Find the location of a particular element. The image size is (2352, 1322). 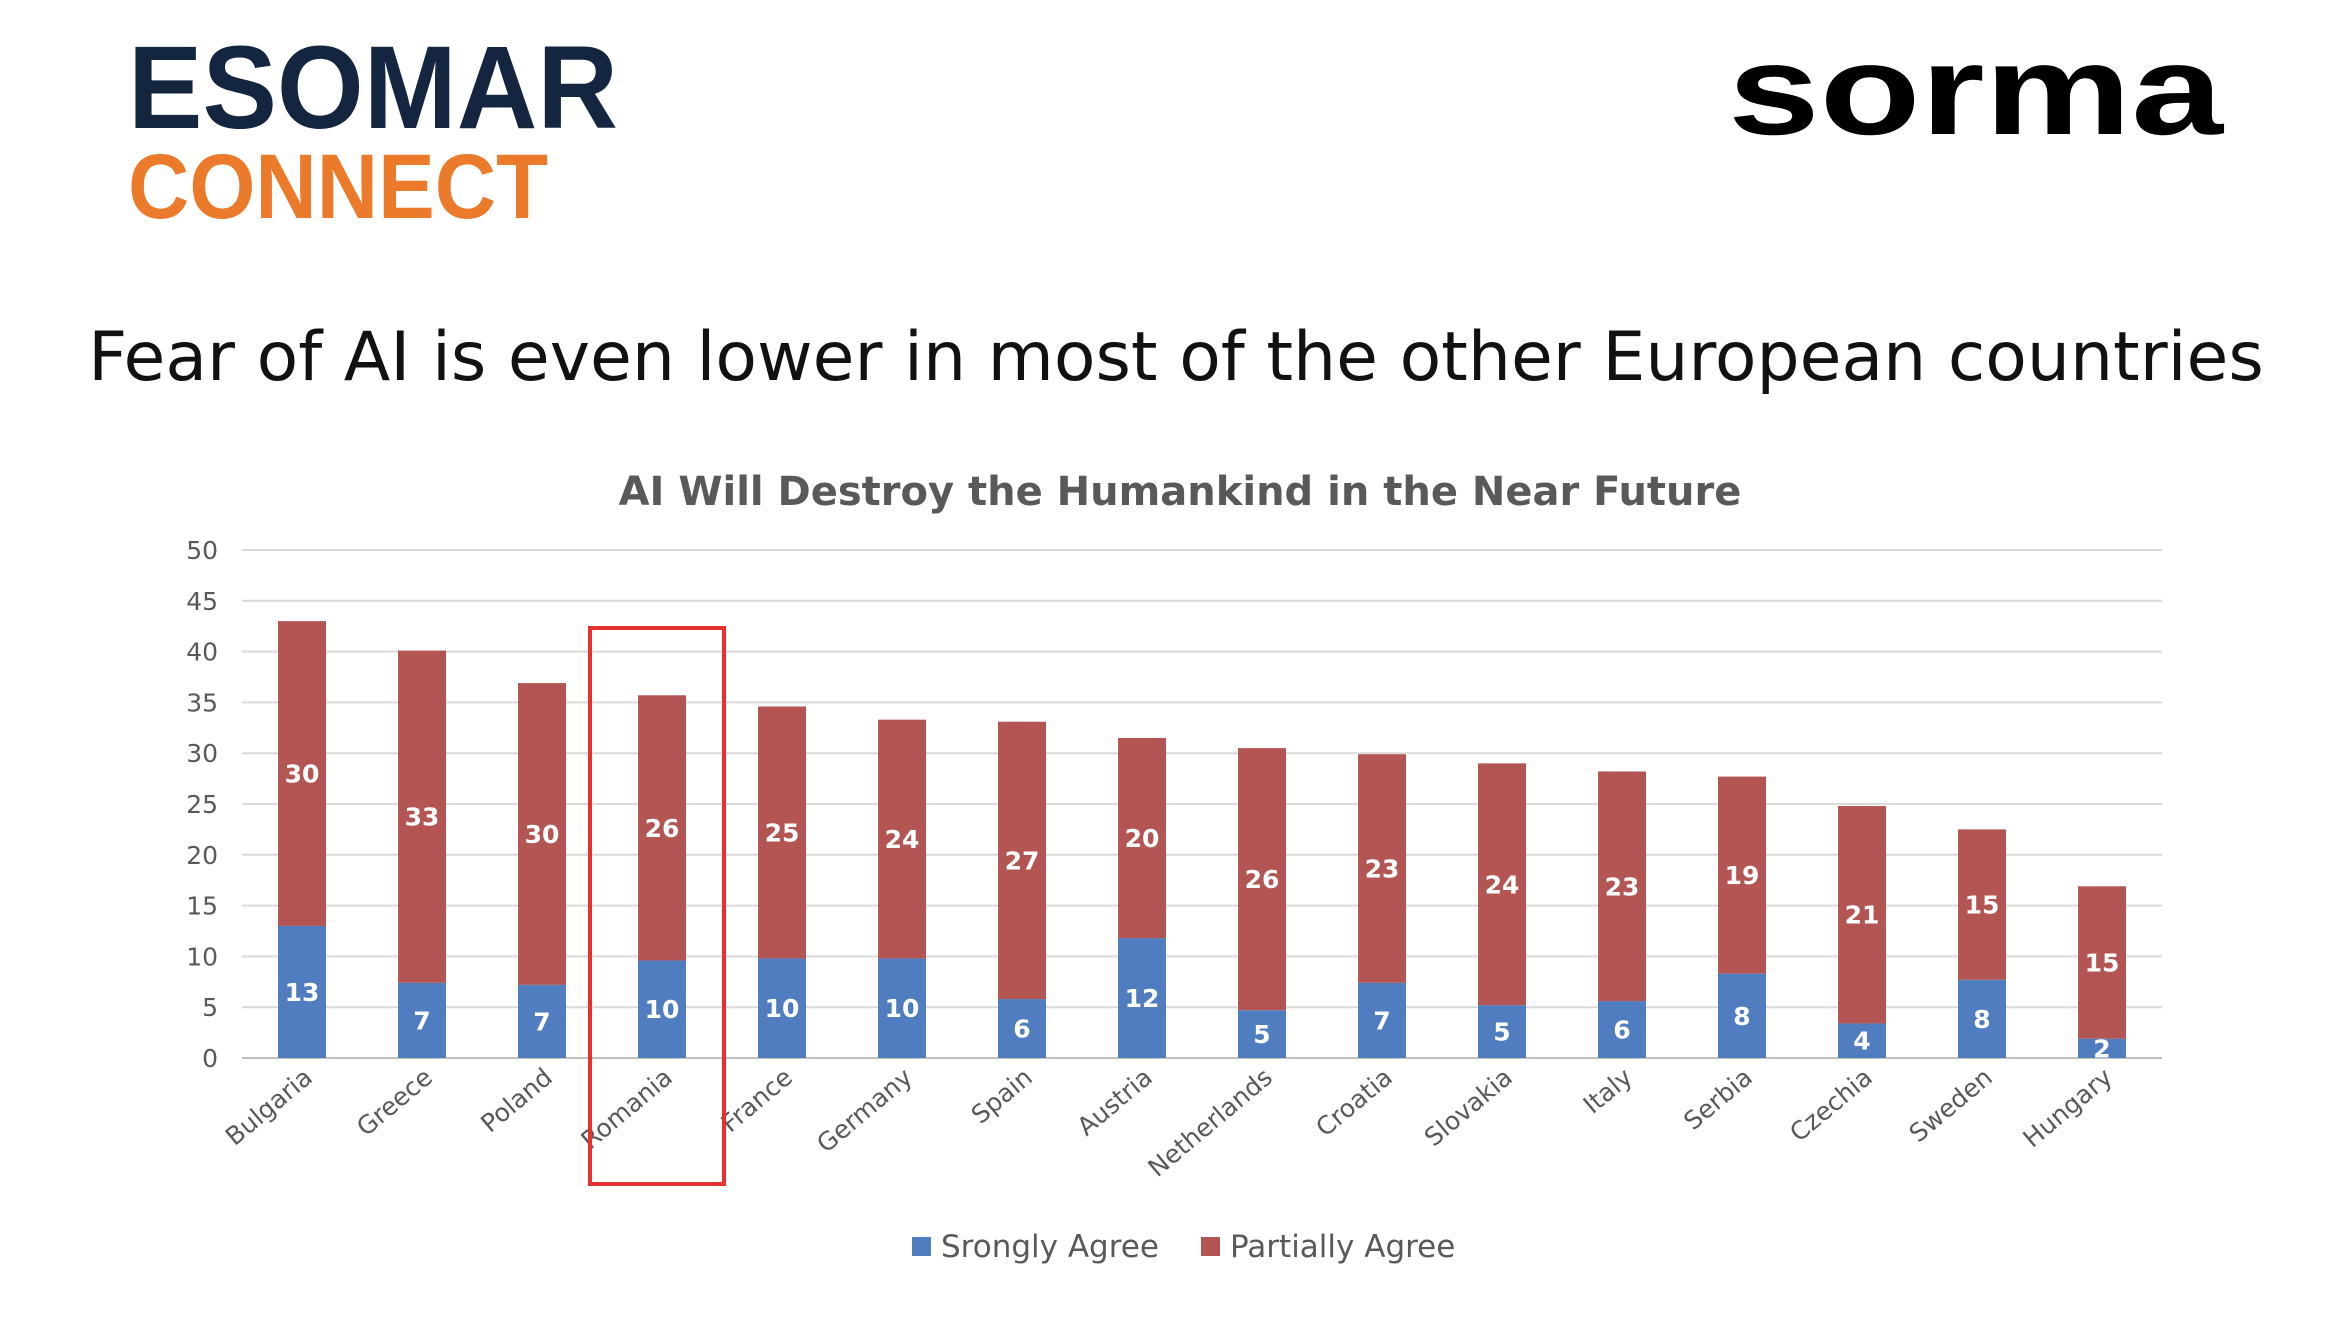

x-tick-label: France is located at coordinates (757, 1100).